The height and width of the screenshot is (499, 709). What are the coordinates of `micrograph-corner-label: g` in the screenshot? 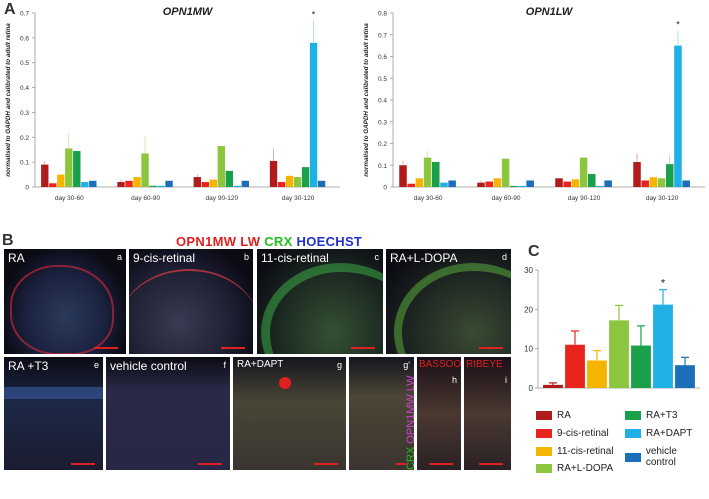 It's located at (339, 365).